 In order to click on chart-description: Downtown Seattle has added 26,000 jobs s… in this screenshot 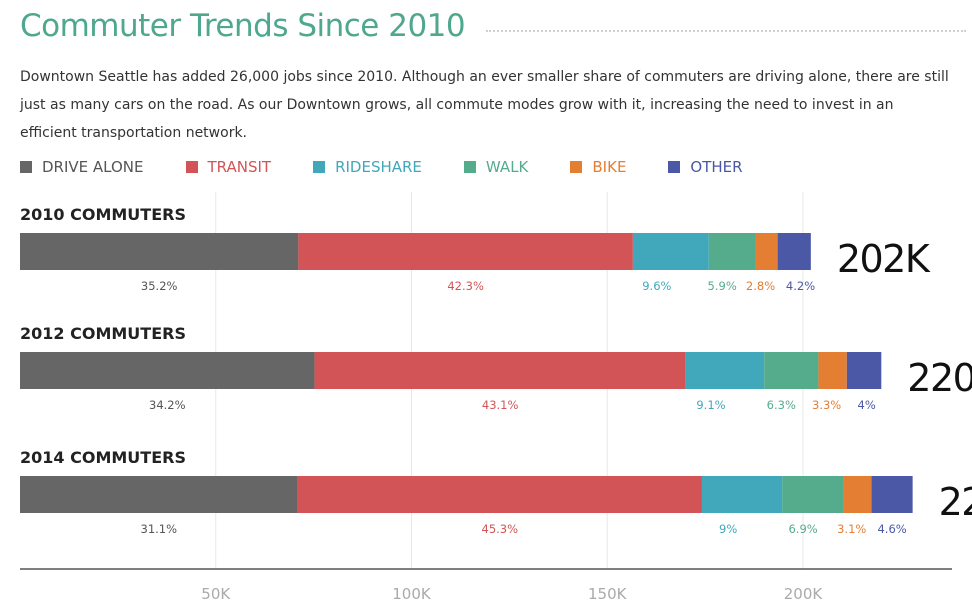, I will do `click(484, 105)`.